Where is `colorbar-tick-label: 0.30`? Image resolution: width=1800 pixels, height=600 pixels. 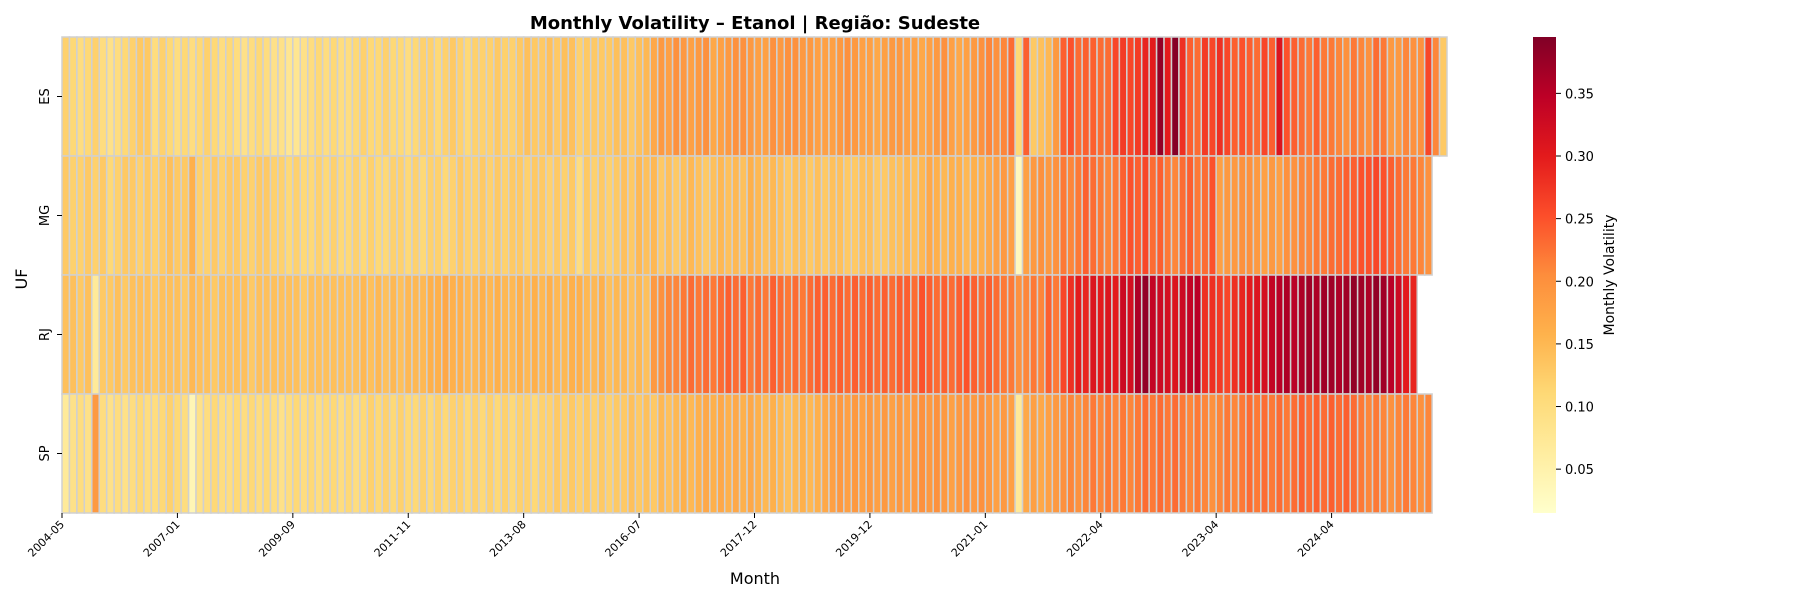 colorbar-tick-label: 0.30 is located at coordinates (1579, 157).